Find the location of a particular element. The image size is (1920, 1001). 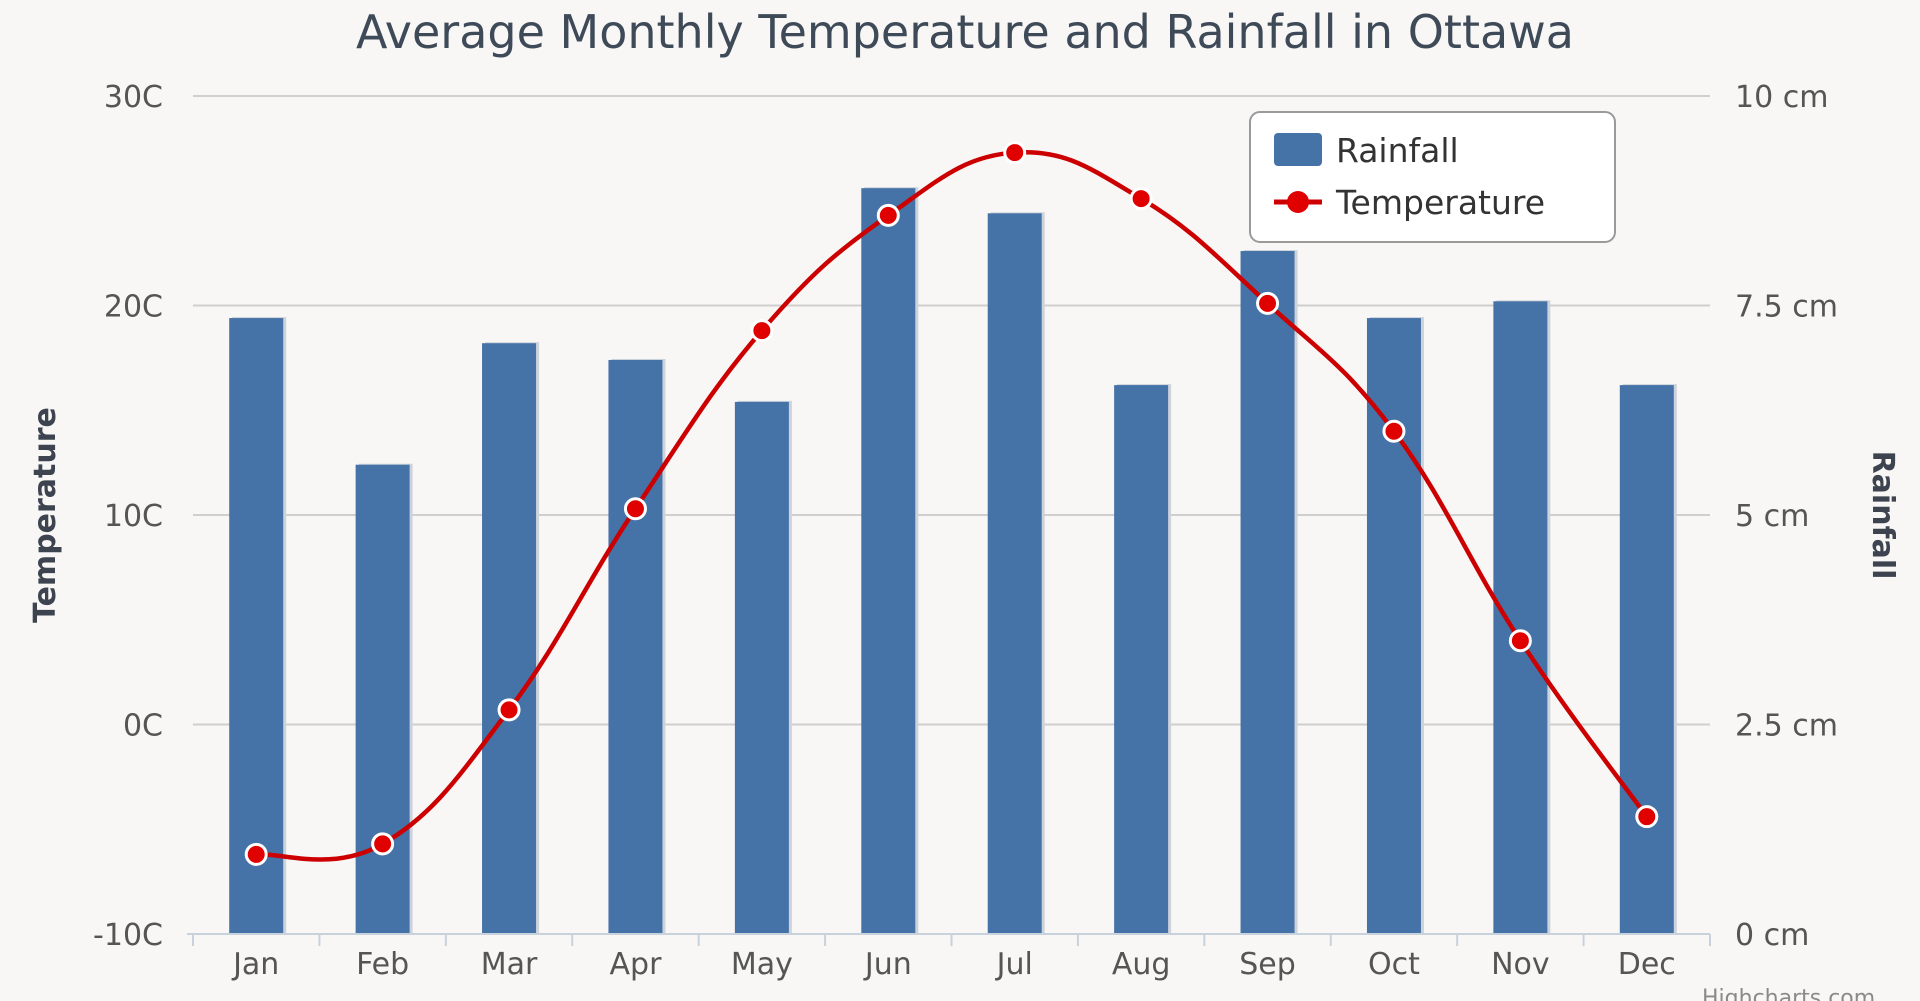

x-axis-tick-label: Apr is located at coordinates (636, 964).